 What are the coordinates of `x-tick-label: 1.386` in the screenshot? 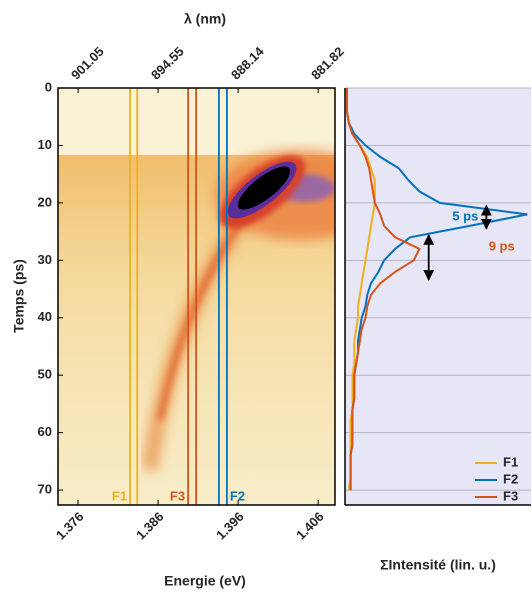 It's located at (150, 526).